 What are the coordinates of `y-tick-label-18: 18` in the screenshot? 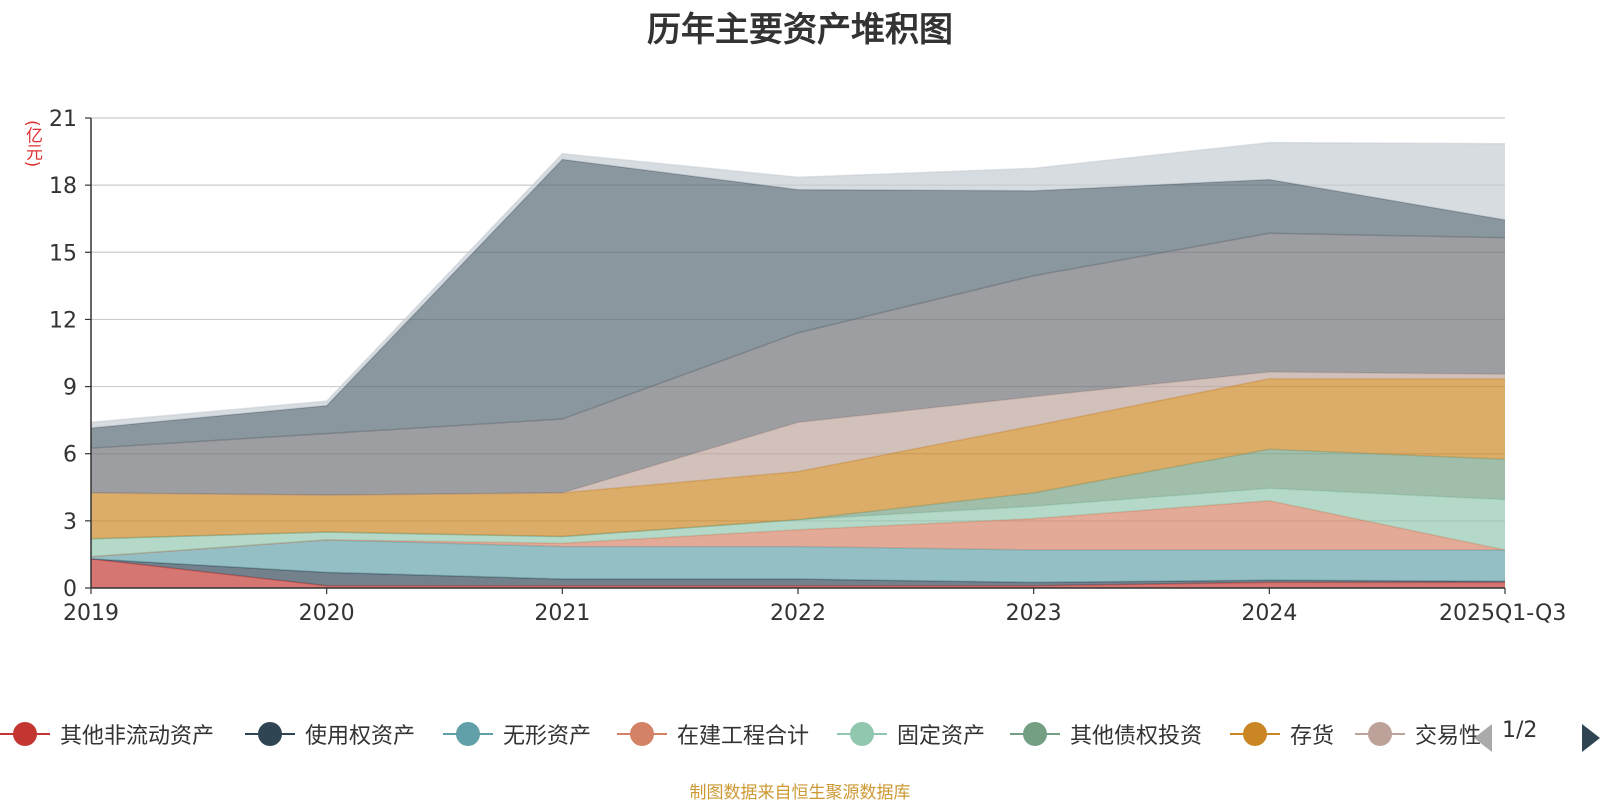 It's located at (63, 186).